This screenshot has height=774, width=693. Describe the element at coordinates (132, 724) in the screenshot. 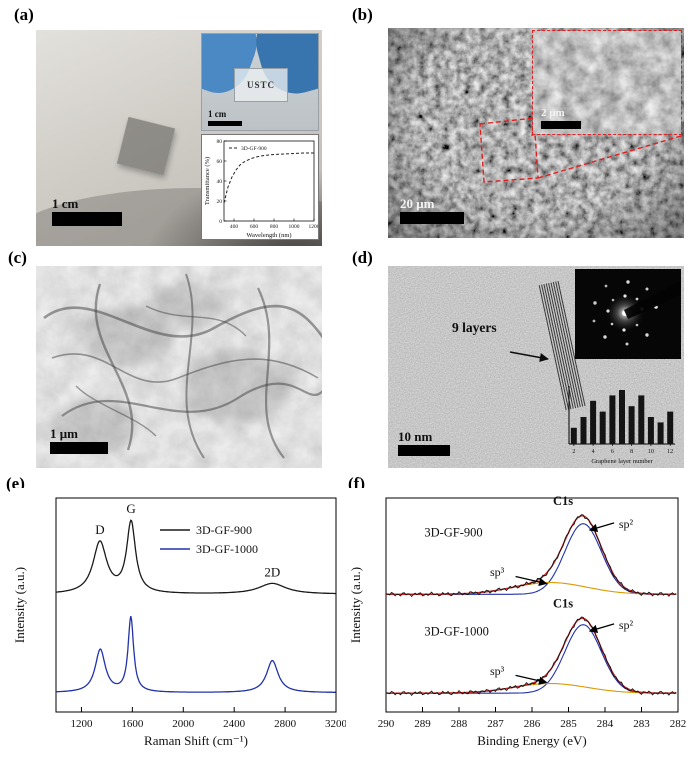

I see `svg-text: 1600` at that location.